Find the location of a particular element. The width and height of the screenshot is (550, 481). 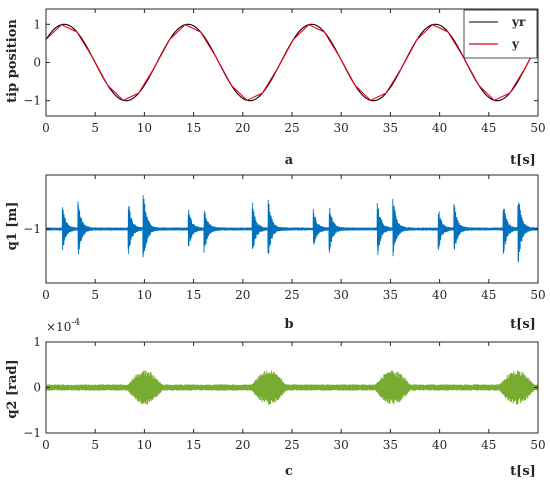

panel-a-xlabel: t[s] is located at coordinates (523, 160).